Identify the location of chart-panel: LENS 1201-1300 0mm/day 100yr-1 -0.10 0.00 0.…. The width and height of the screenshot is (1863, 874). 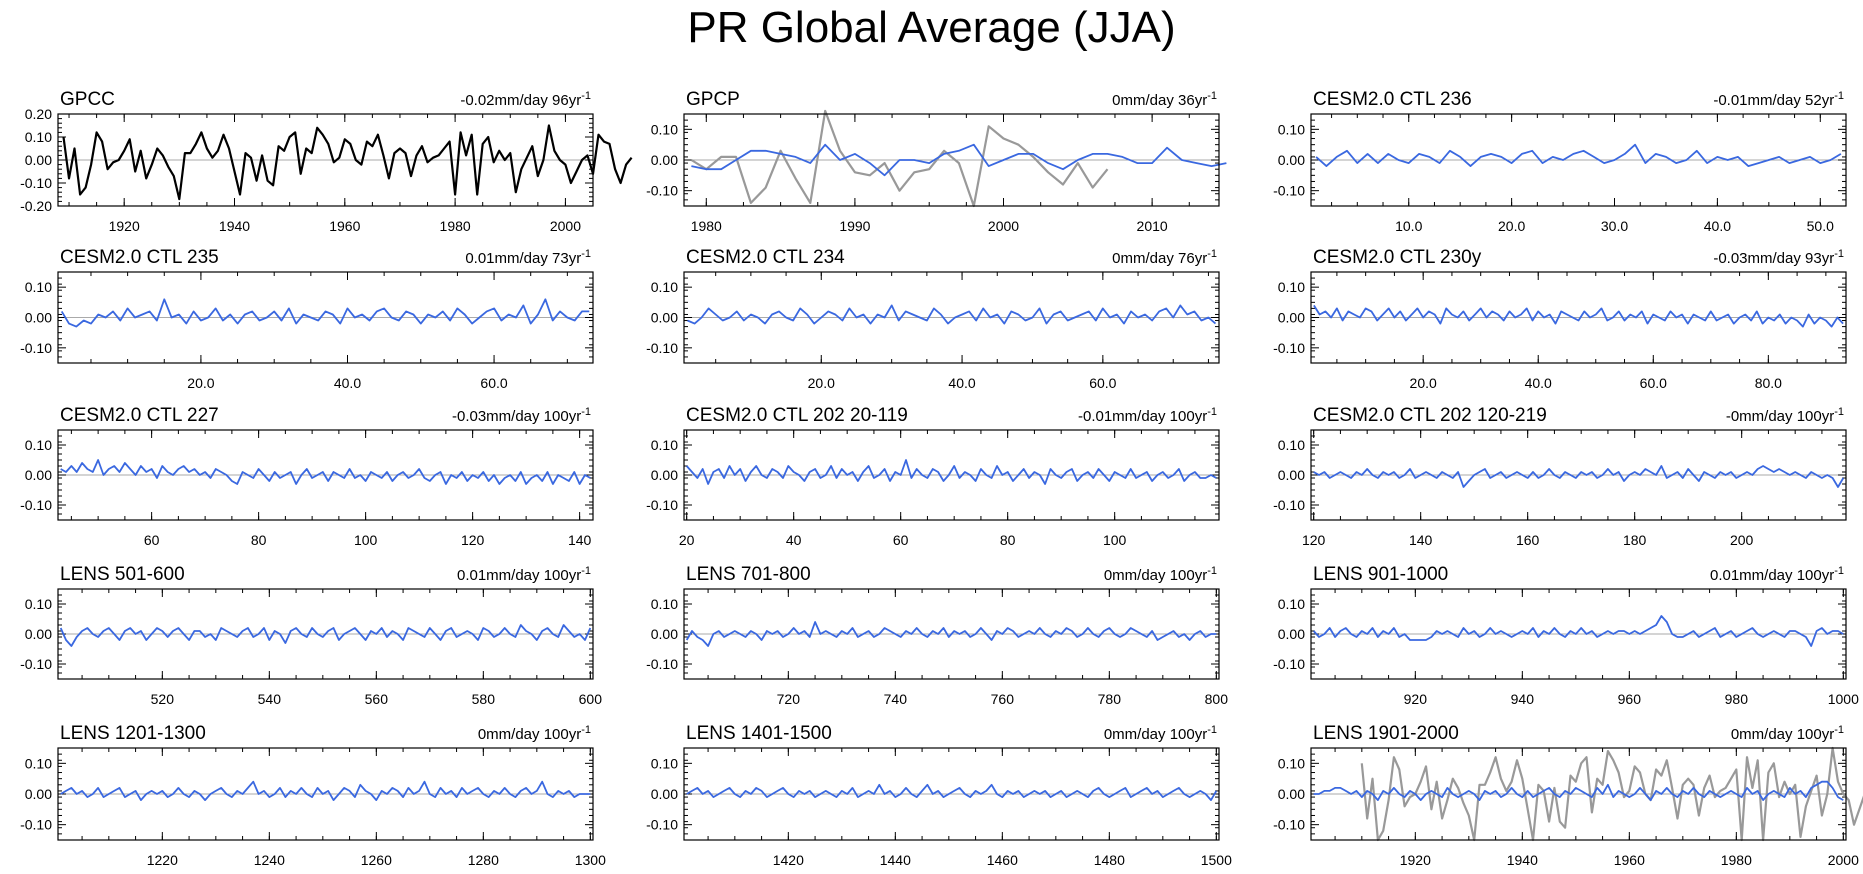
(313, 795).